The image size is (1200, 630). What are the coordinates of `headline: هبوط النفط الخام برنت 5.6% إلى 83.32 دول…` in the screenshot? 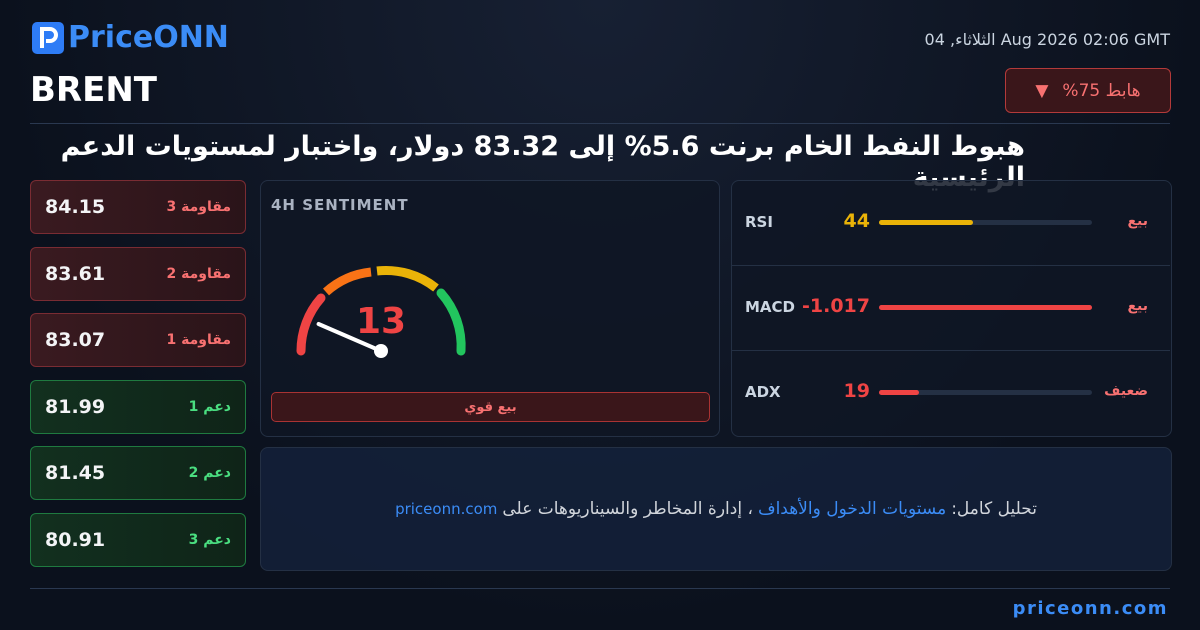 It's located at (542, 162).